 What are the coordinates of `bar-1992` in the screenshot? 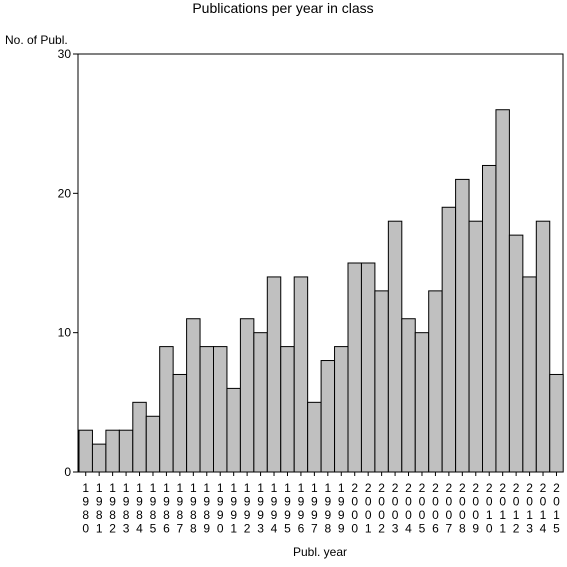 It's located at (247, 395).